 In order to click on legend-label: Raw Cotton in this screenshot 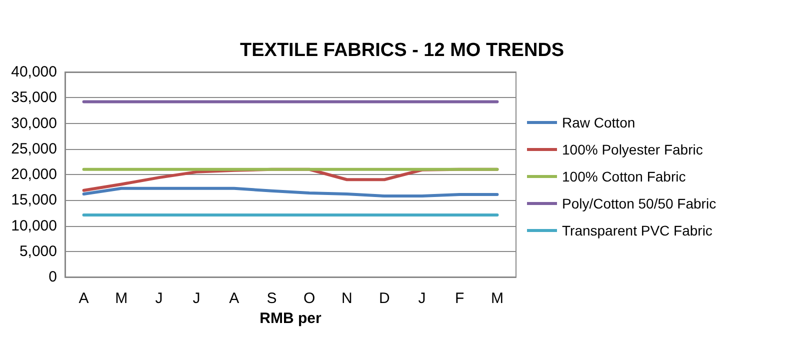, I will do `click(599, 122)`.